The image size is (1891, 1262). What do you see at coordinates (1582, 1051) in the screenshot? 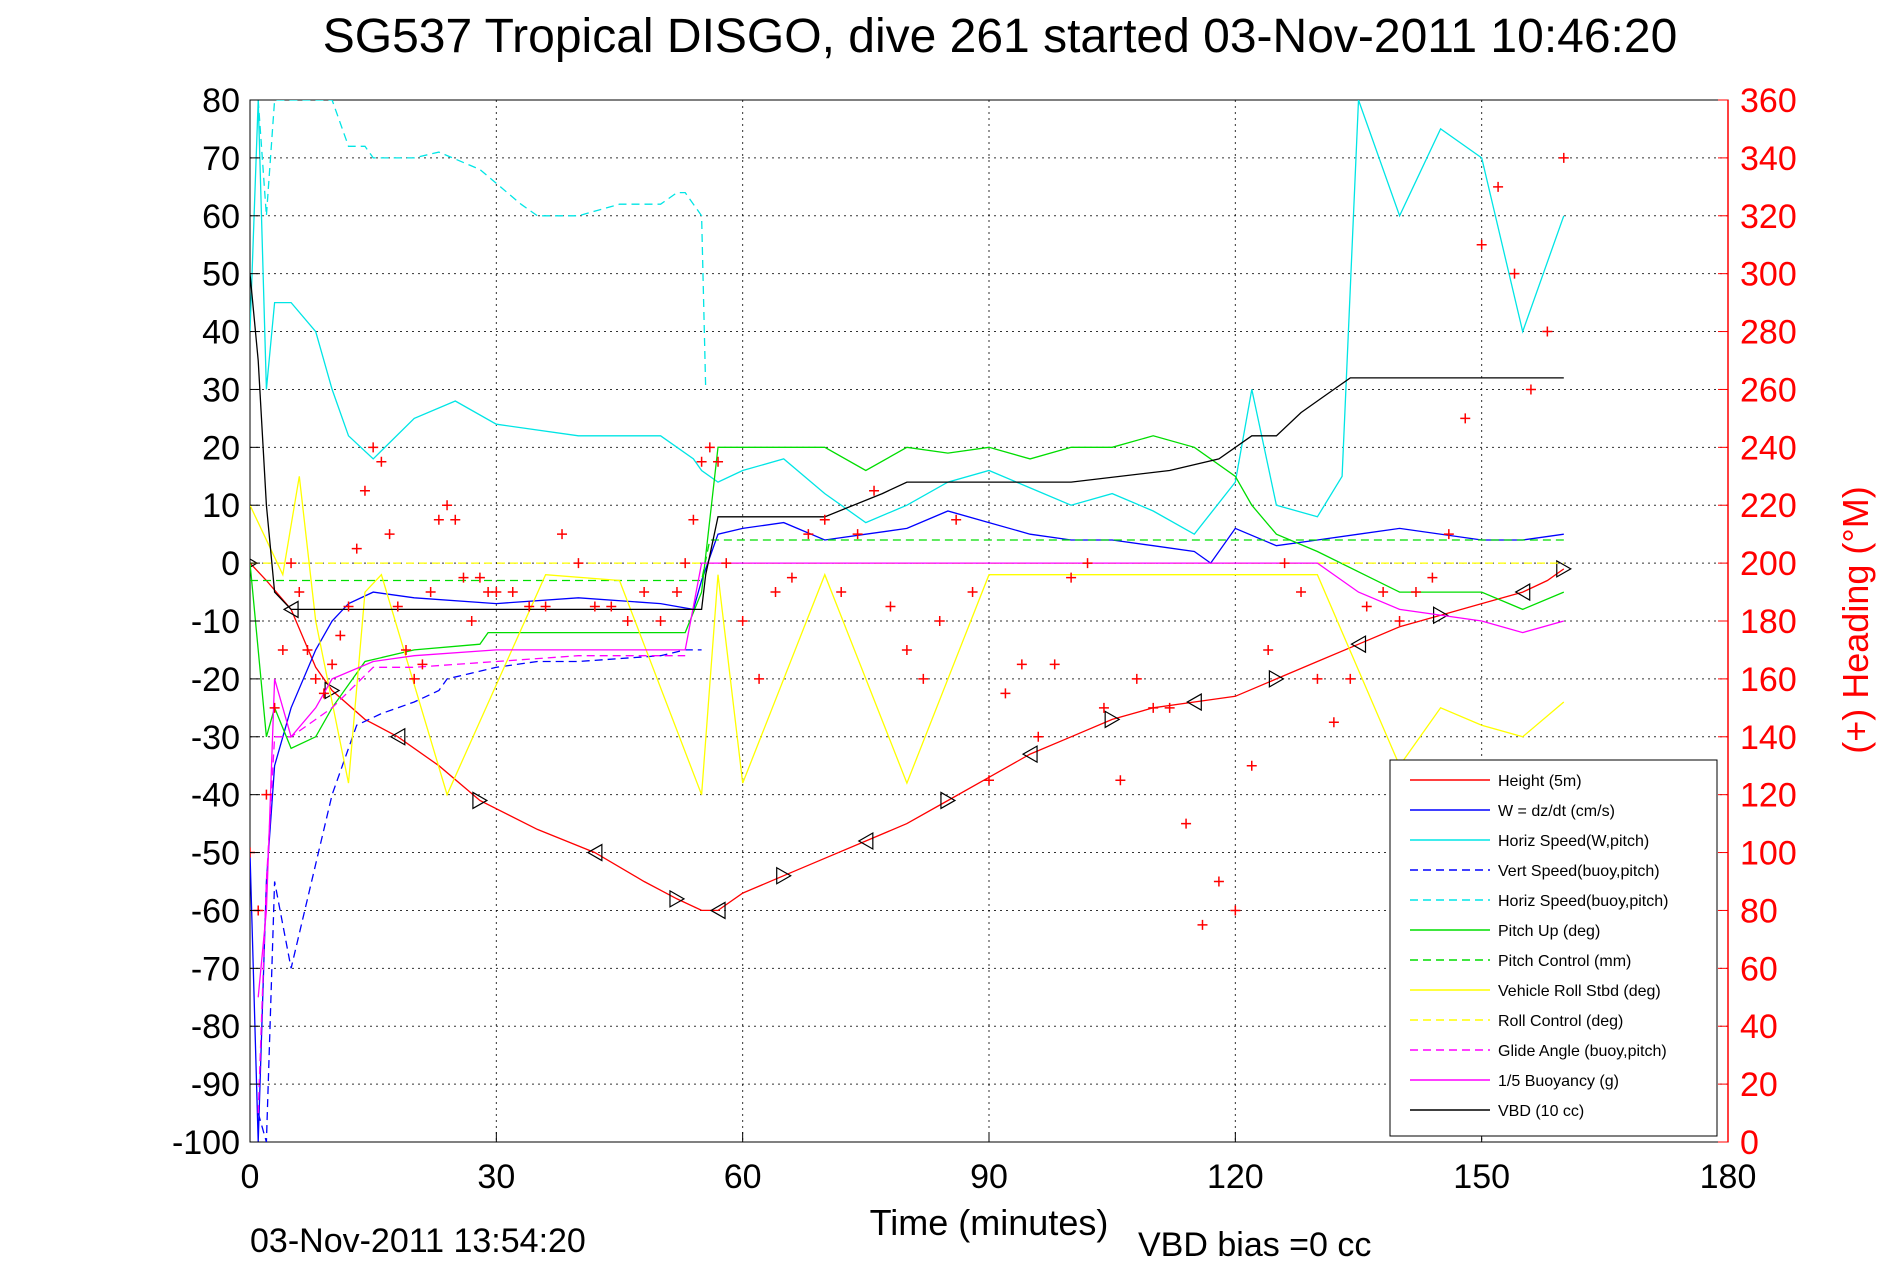
I see `legend-label-glide: Glide Angle (buoy,pitch)` at bounding box center [1582, 1051].